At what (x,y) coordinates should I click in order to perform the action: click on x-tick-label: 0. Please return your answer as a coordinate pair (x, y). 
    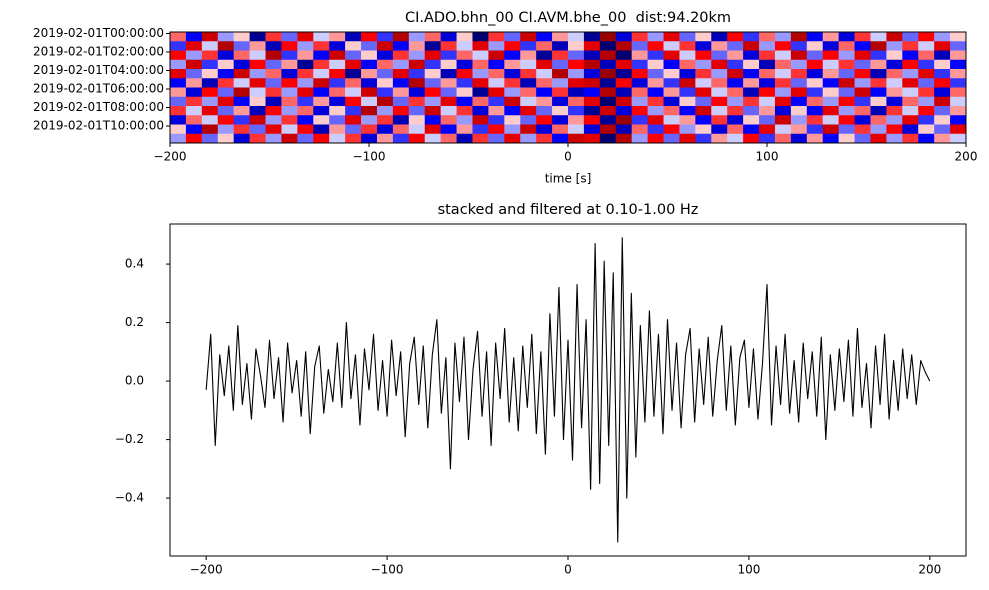
    Looking at the image, I should click on (568, 157).